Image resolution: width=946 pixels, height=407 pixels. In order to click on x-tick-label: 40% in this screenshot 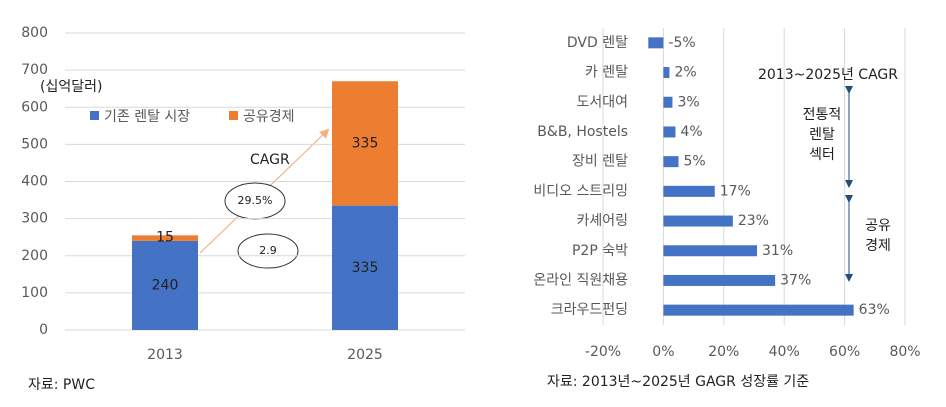, I will do `click(784, 352)`.